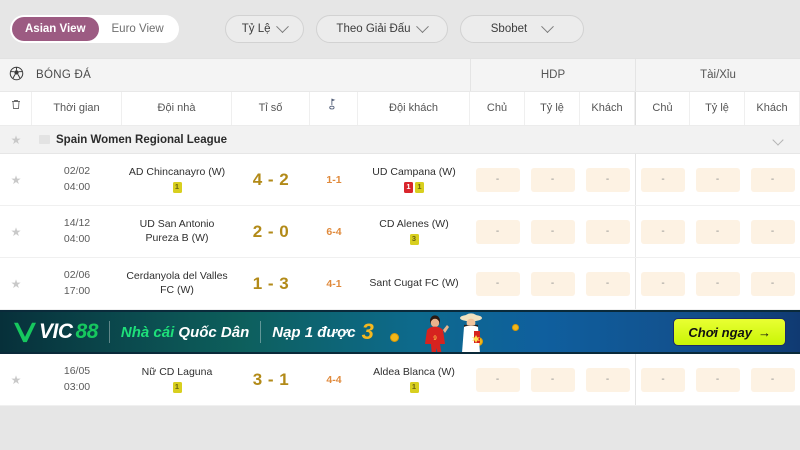 Image resolution: width=800 pixels, height=450 pixels. Describe the element at coordinates (414, 379) in the screenshot. I see `away-team: Aldea Blanca (W) 1` at that location.